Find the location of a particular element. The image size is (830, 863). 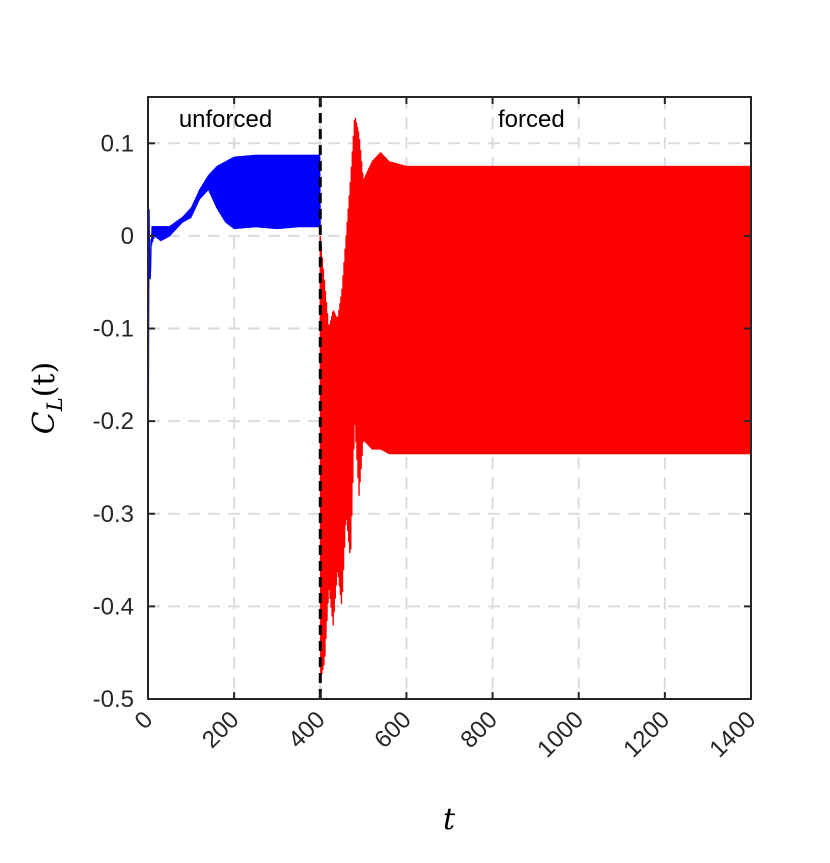

x-tick-label: 400 is located at coordinates (306, 729).